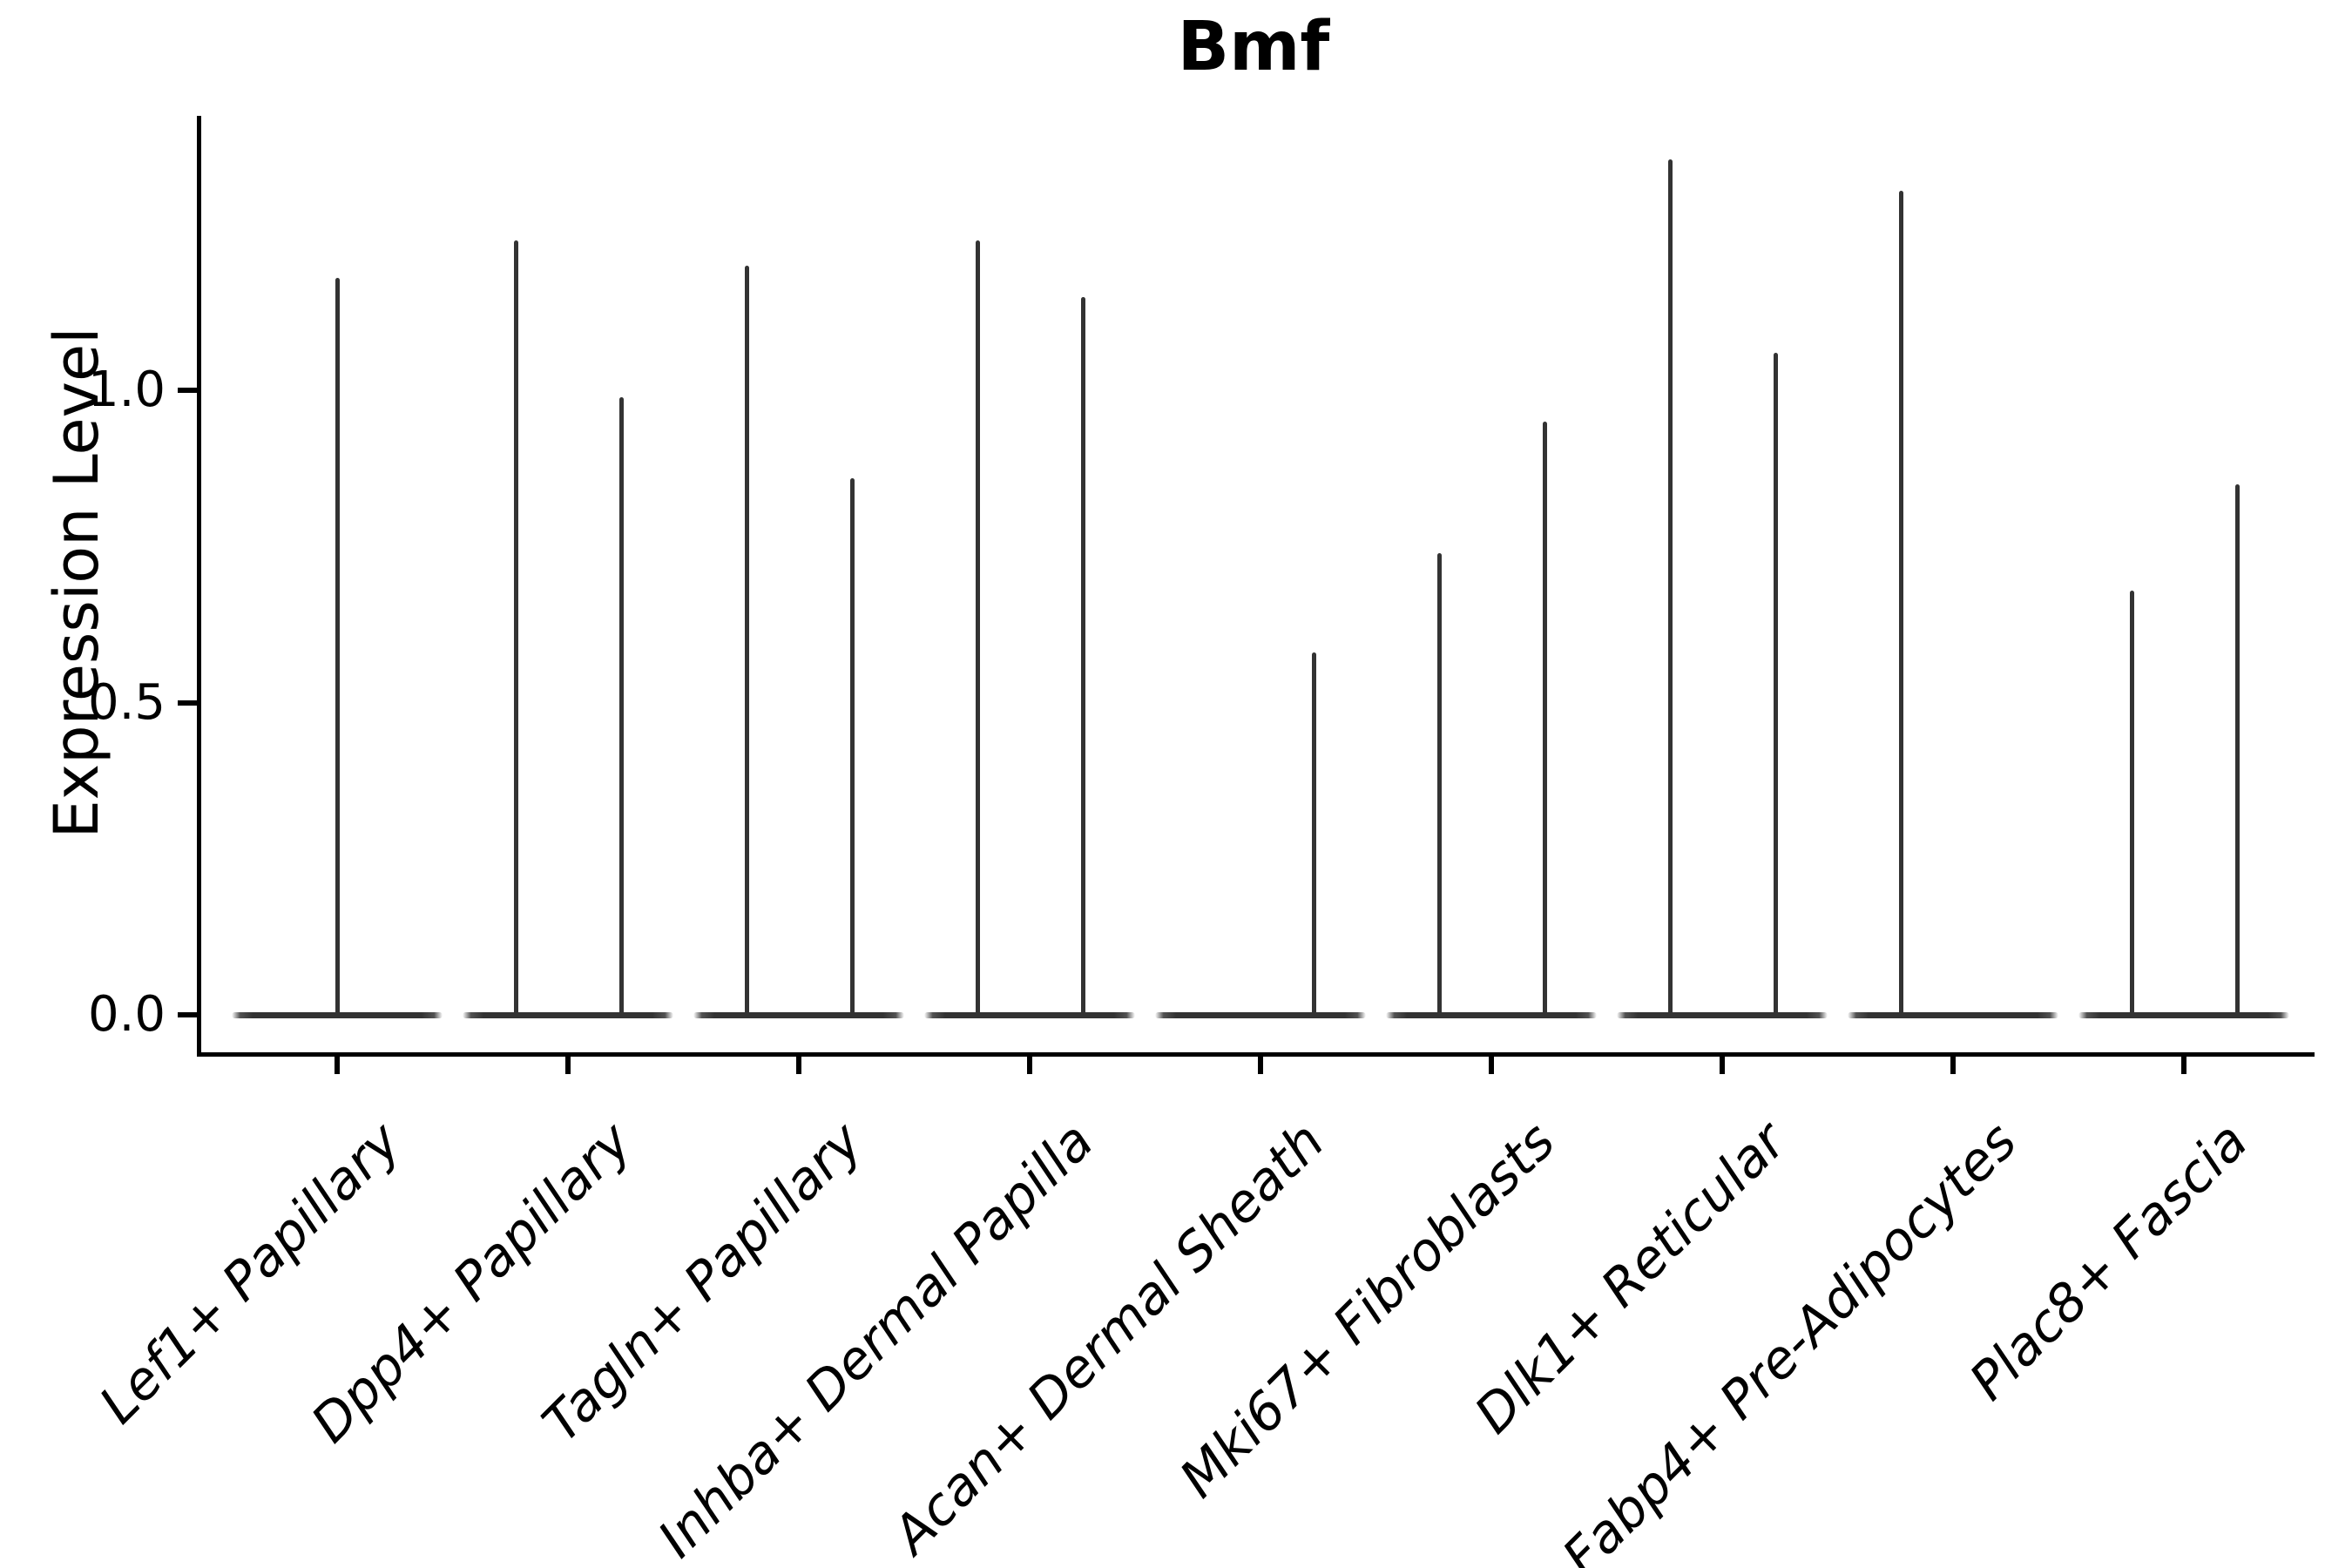 The image size is (2352, 1568). What do you see at coordinates (126, 390) in the screenshot?
I see `y-tick-label: 1.0` at bounding box center [126, 390].